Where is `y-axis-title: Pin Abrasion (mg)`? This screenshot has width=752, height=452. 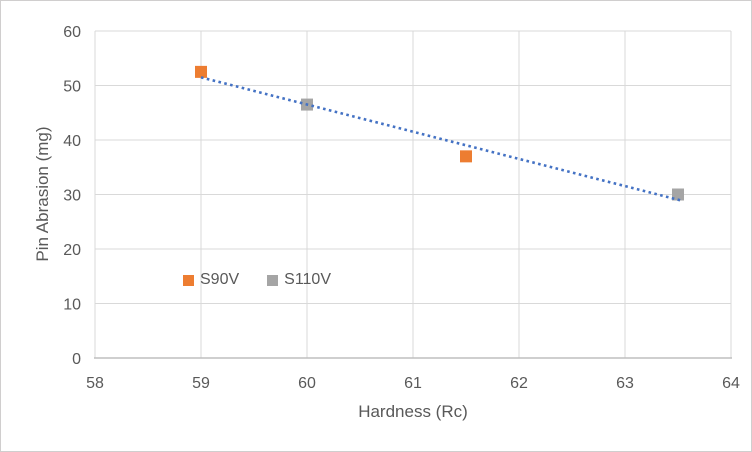 y-axis-title: Pin Abrasion (mg) is located at coordinates (42, 194).